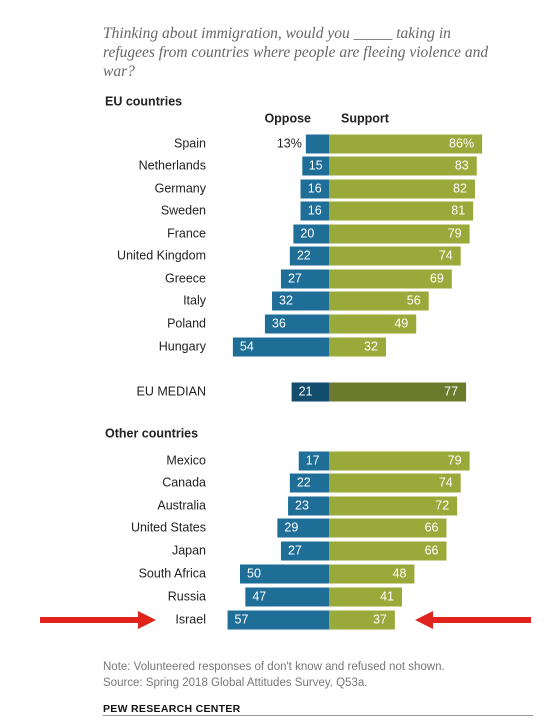 This screenshot has height=723, width=559. Describe the element at coordinates (371, 346) in the screenshot. I see `support-value-label: 32` at that location.